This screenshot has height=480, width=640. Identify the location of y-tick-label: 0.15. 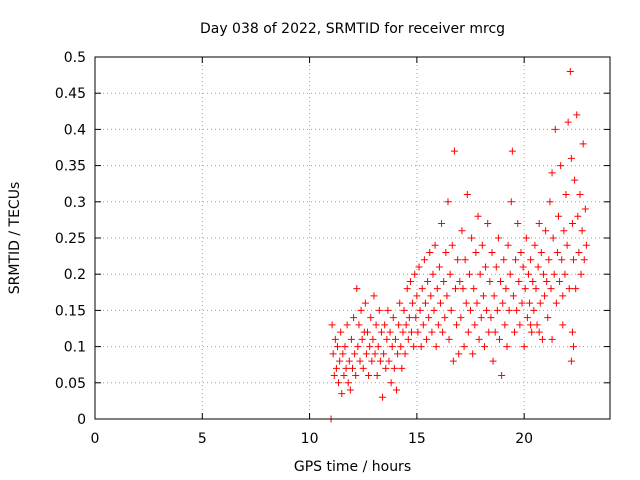
(70, 311).